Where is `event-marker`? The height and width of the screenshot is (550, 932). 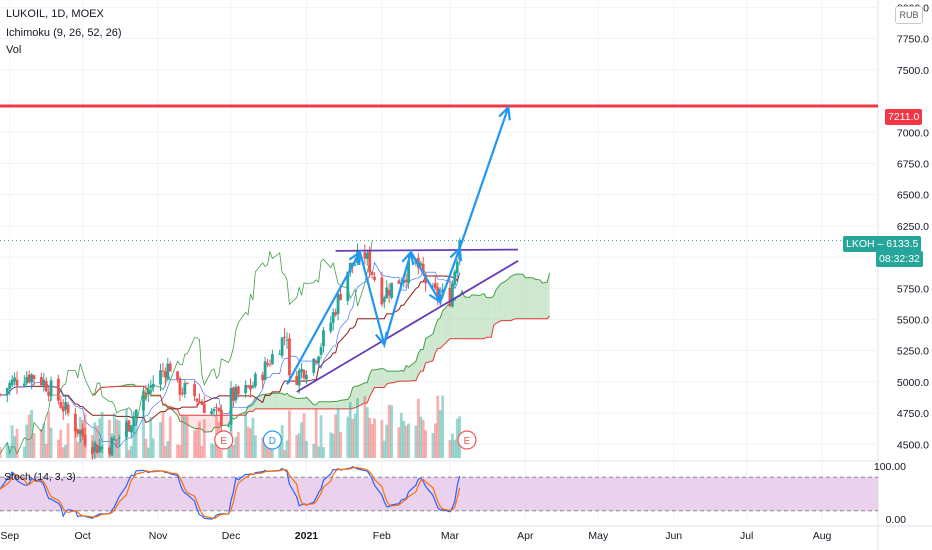
event-marker is located at coordinates (272, 440).